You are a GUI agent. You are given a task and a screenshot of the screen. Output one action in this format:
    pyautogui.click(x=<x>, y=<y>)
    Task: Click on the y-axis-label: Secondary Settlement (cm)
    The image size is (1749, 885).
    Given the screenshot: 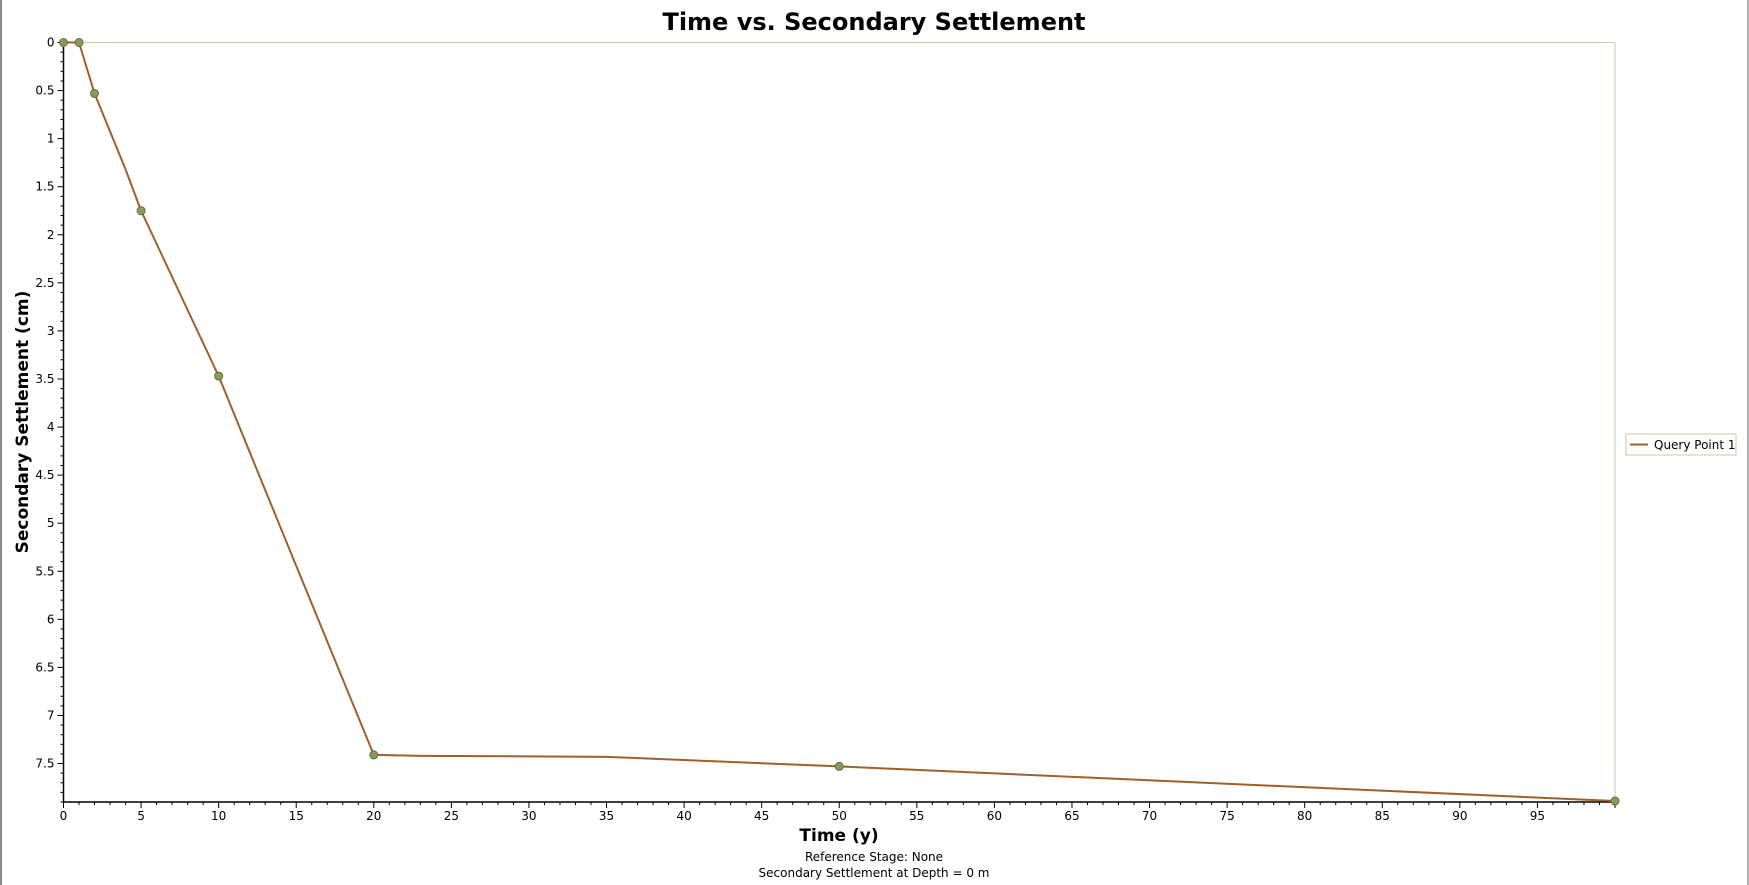 What is the action you would take?
    pyautogui.click(x=23, y=422)
    